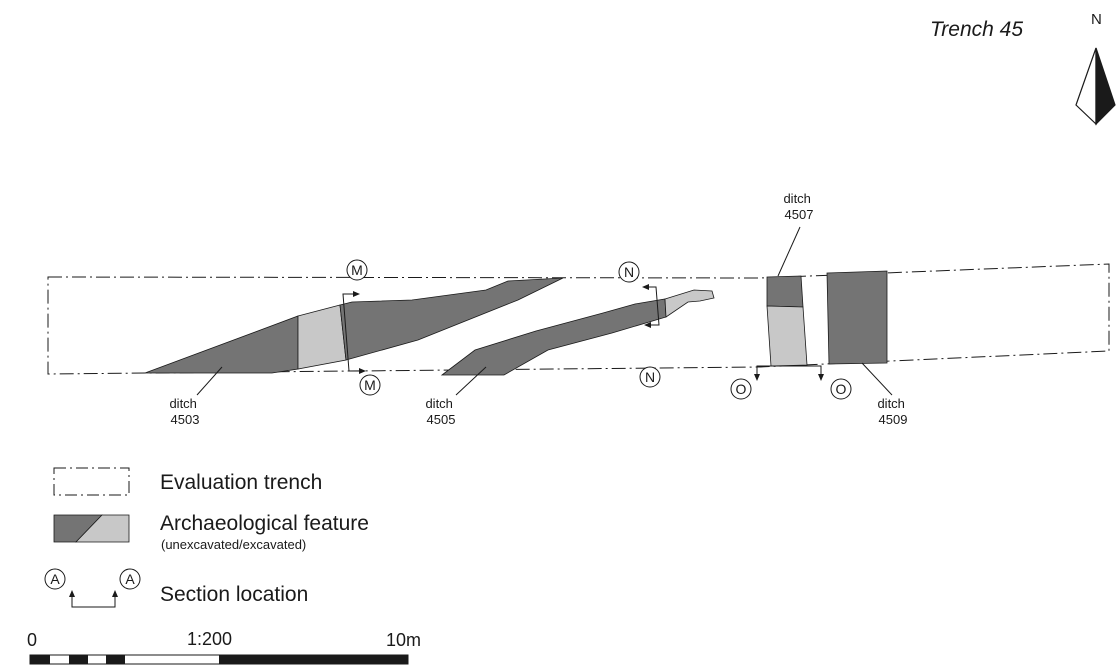 This screenshot has width=1116, height=668. I want to click on scale-end-label: 10m, so click(403, 640).